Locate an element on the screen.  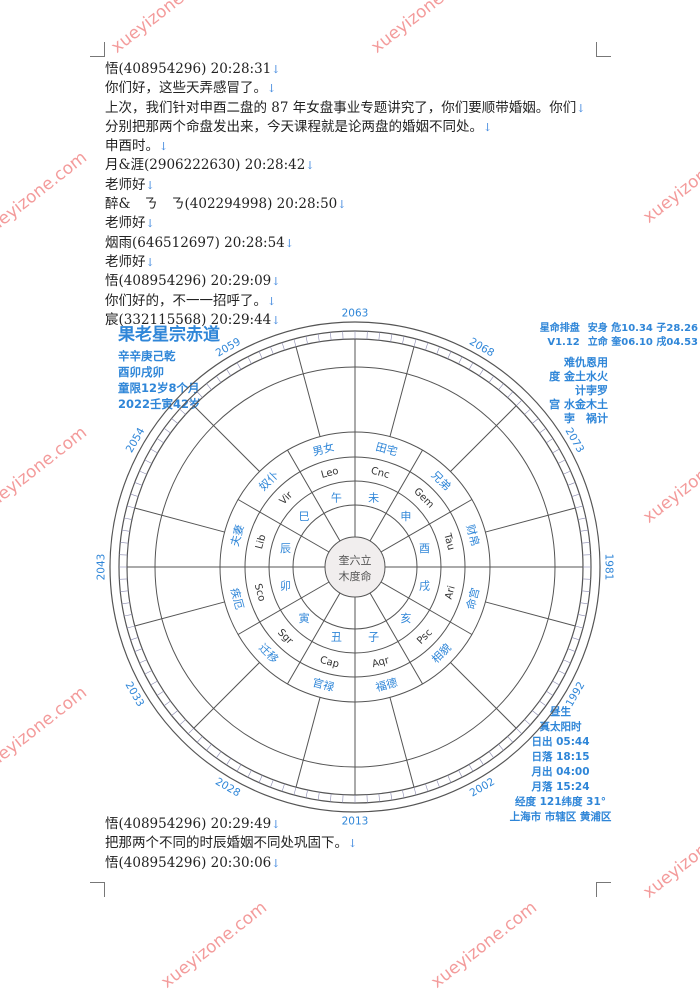
zodiac-sign-label: Vir is located at coordinates (287, 498).